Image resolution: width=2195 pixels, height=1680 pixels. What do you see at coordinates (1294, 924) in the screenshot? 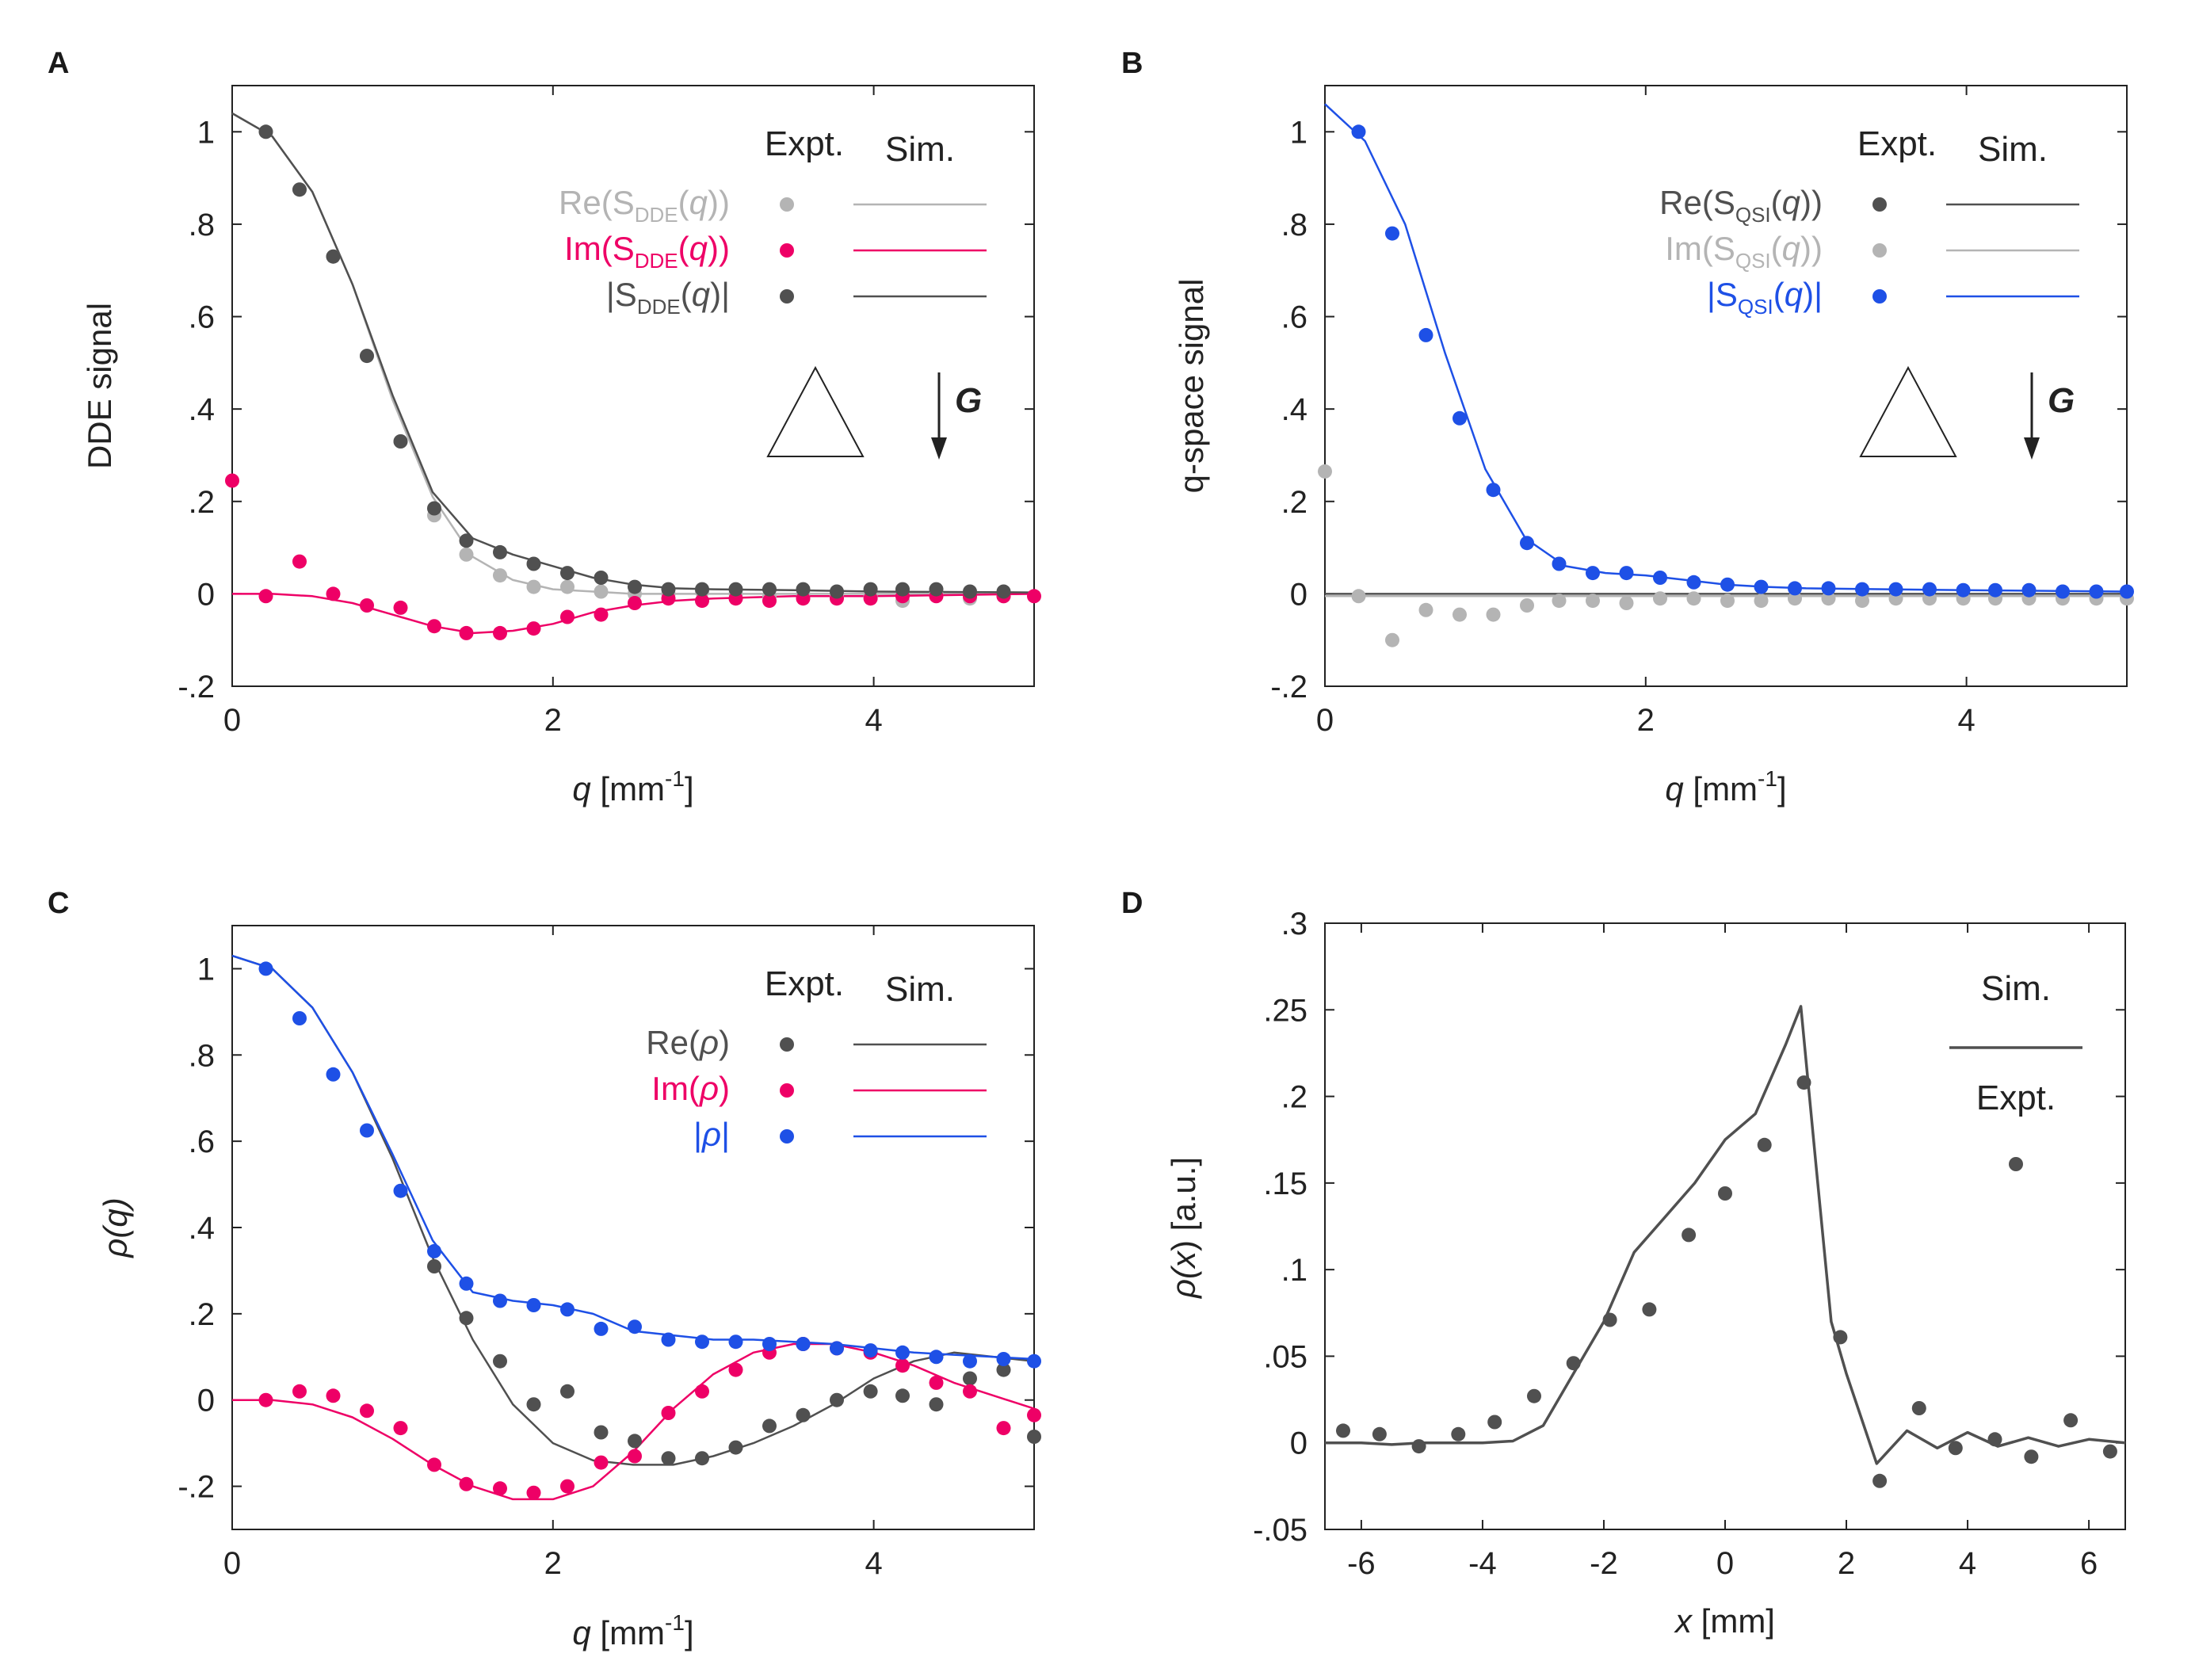
I see `y-tick-label: .3` at bounding box center [1294, 924].